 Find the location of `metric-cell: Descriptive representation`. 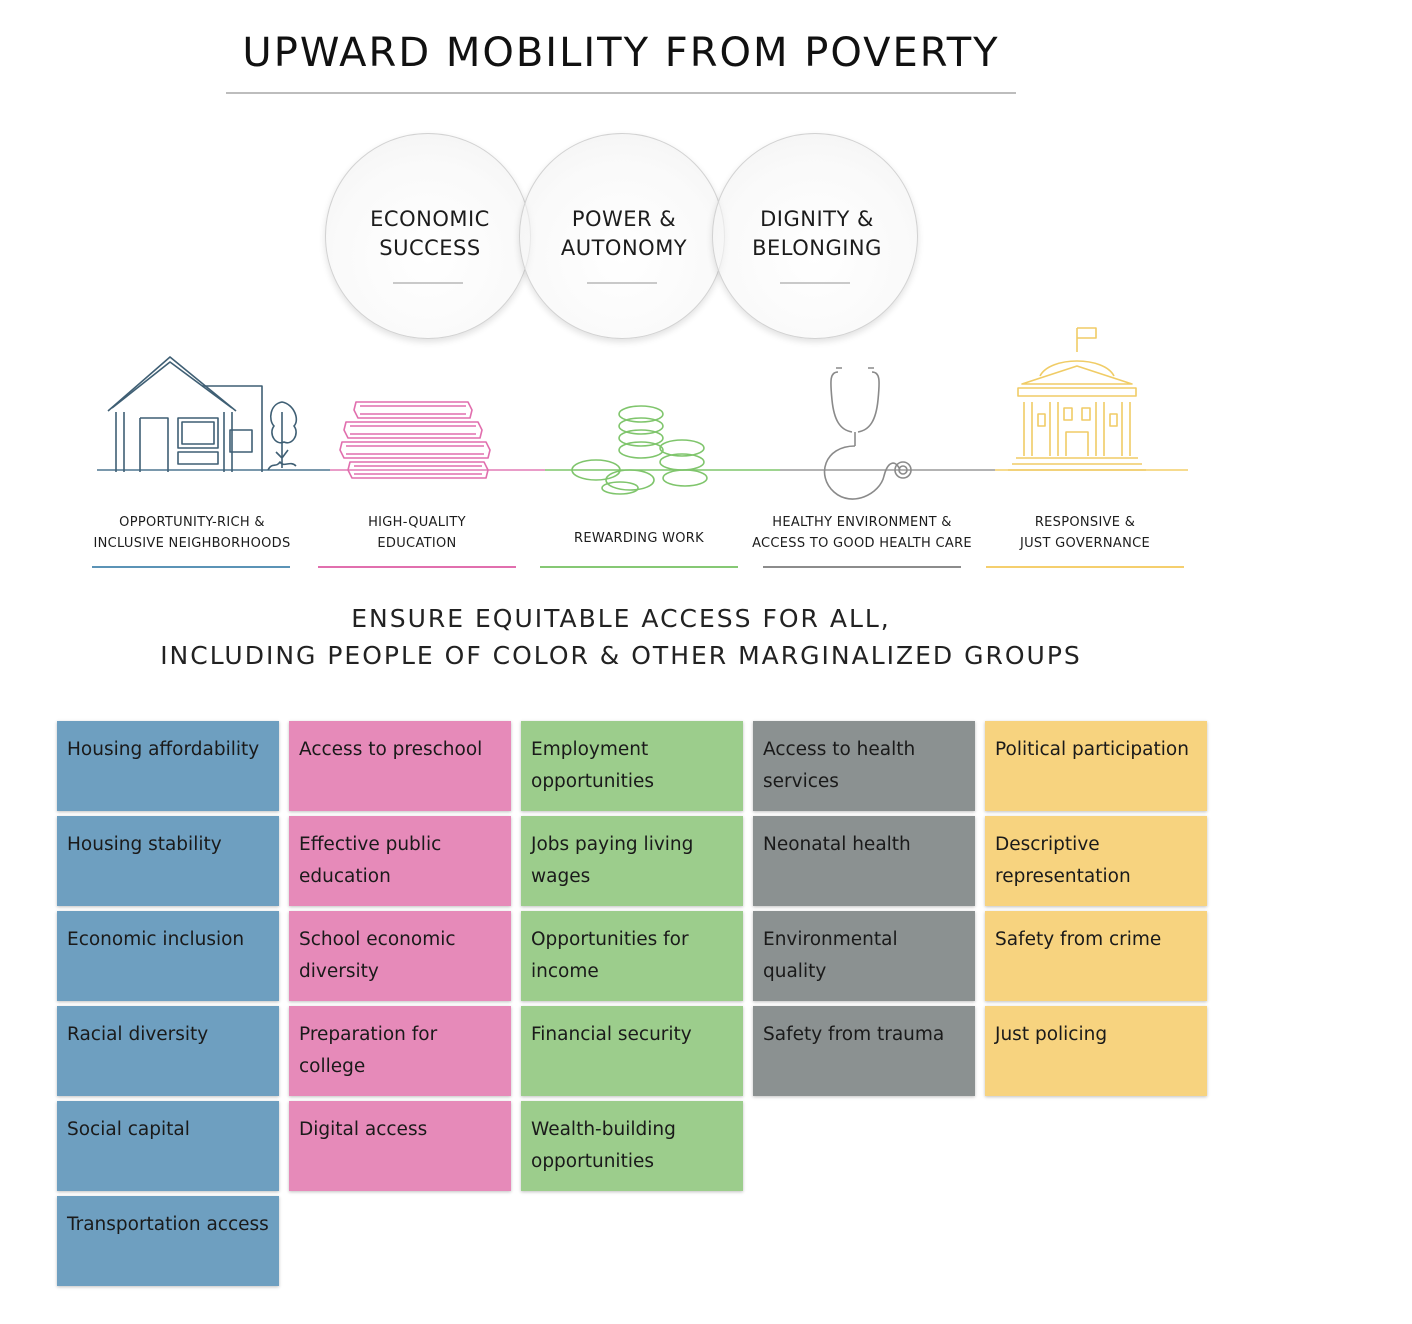

metric-cell: Descriptive representation is located at coordinates (1096, 861).